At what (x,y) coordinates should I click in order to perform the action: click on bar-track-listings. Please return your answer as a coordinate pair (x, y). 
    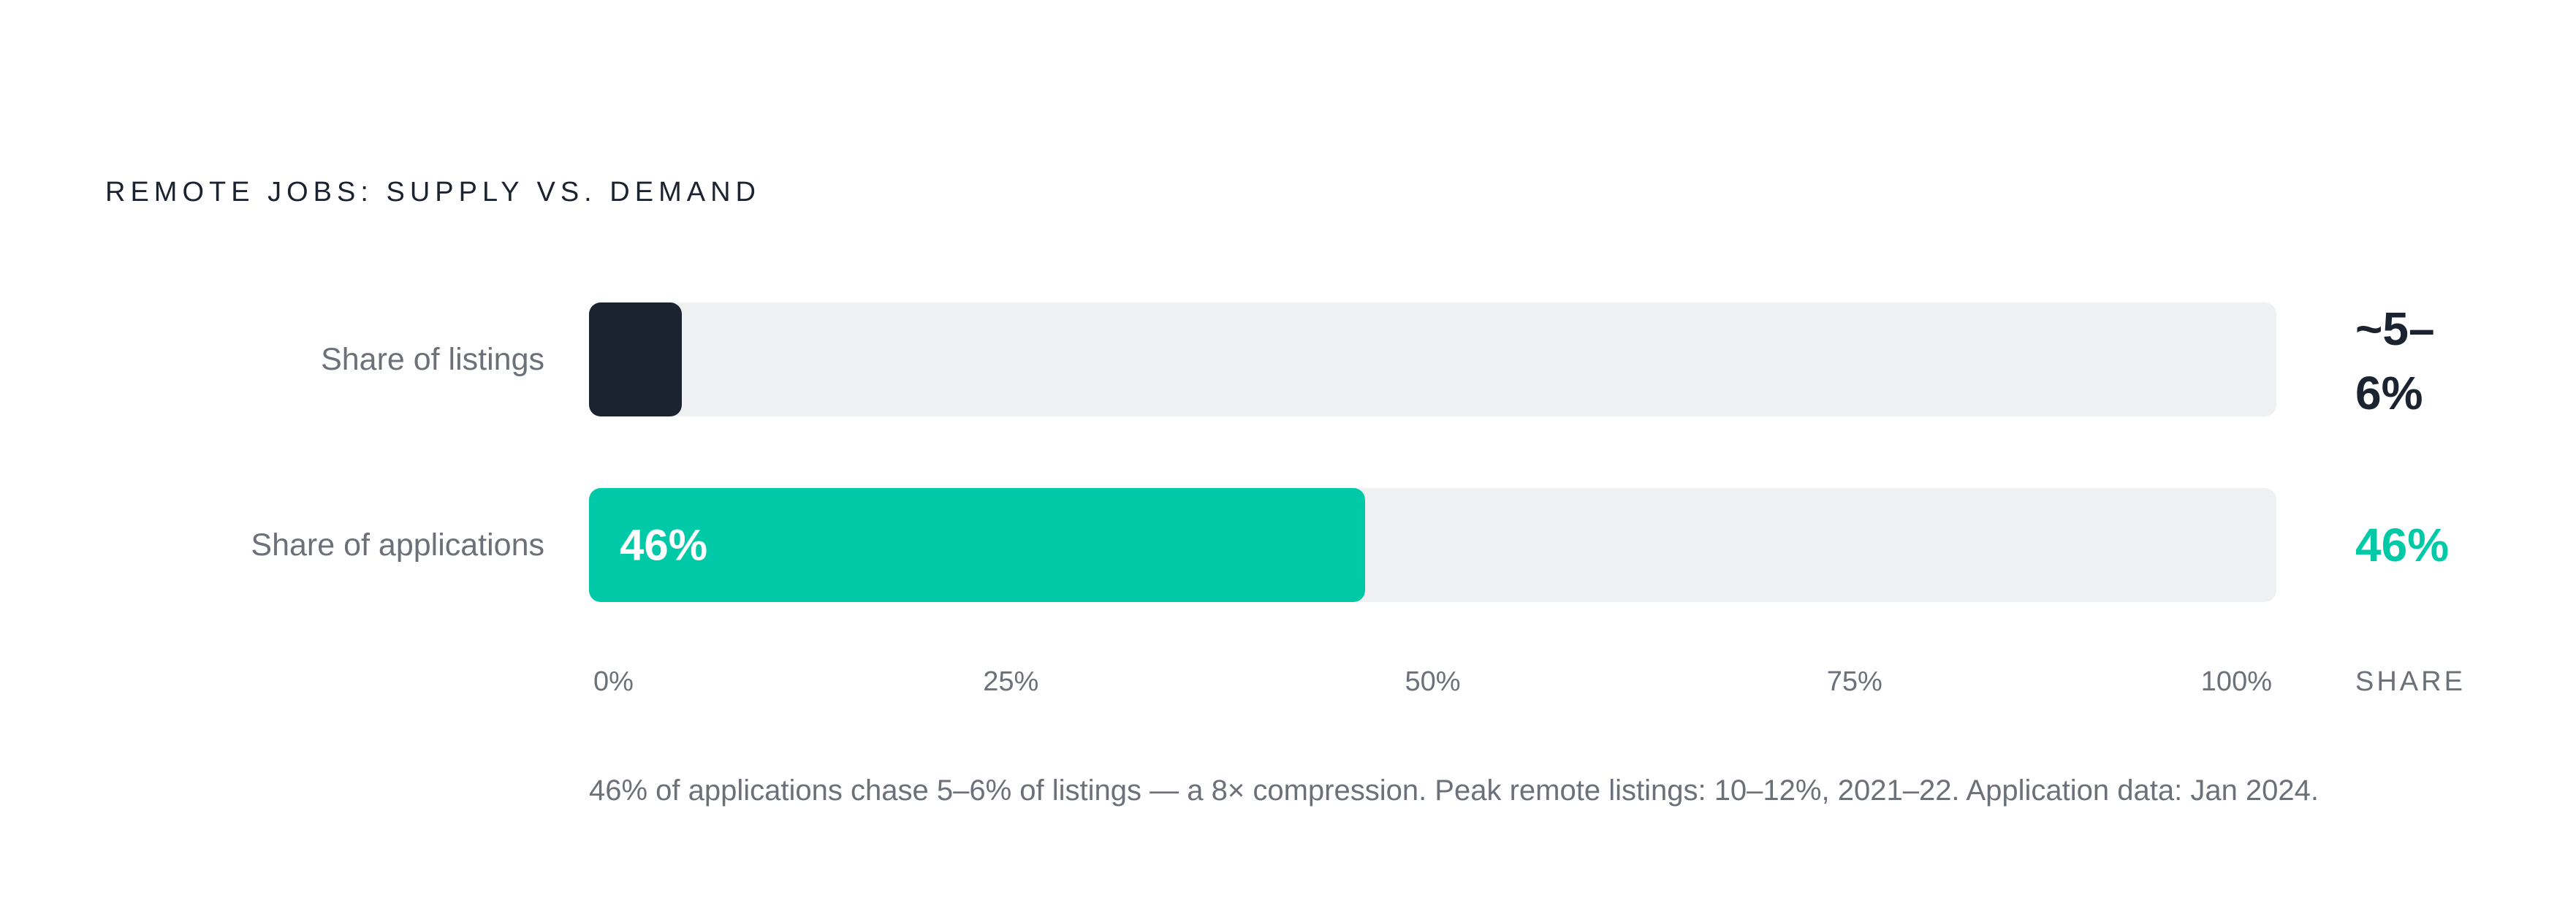
    Looking at the image, I should click on (1432, 359).